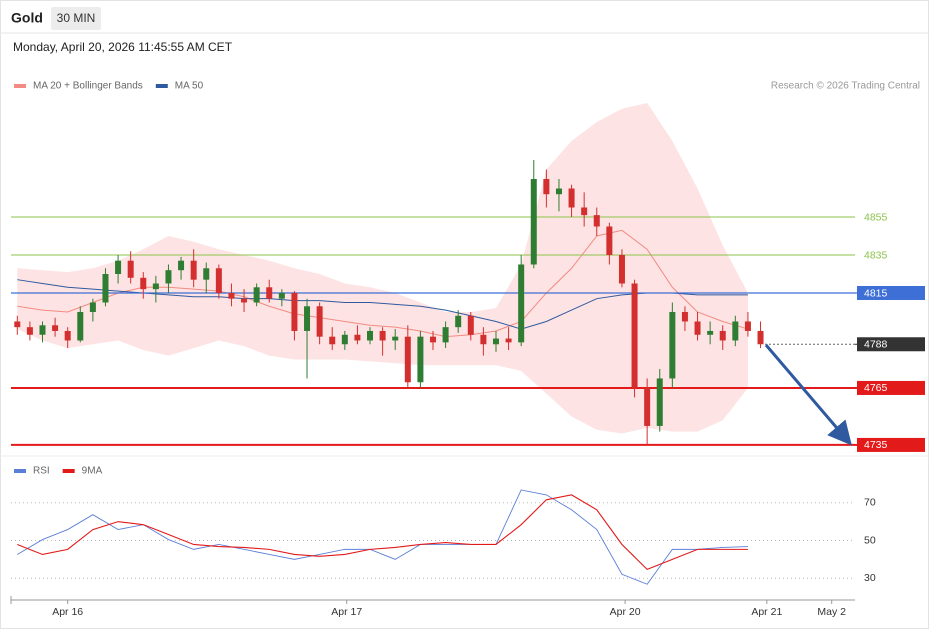  I want to click on y-tick-label: 30, so click(870, 578).